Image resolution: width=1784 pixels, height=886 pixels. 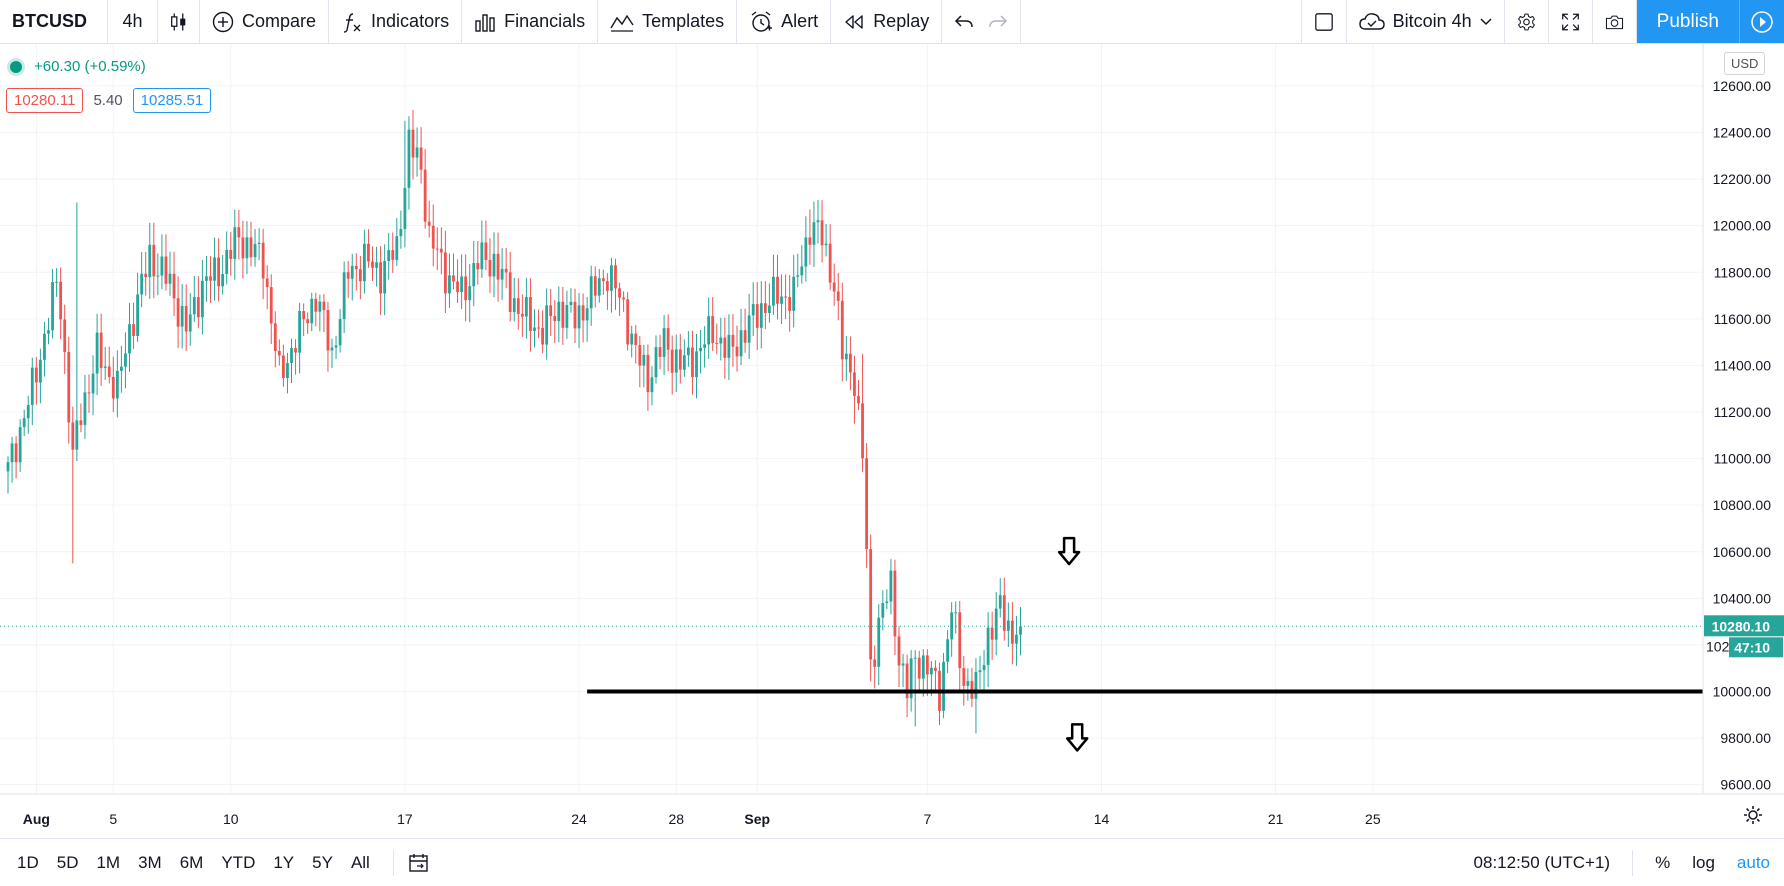 What do you see at coordinates (530, 21) in the screenshot?
I see `financials-button: Financials` at bounding box center [530, 21].